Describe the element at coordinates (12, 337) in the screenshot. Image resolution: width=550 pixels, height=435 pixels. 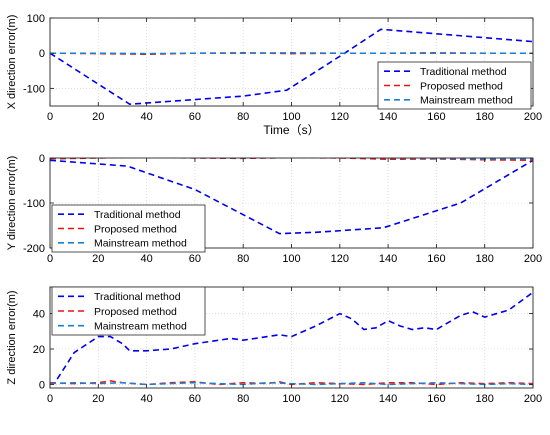
I see `y-axis-label: Z direction error(m)` at that location.